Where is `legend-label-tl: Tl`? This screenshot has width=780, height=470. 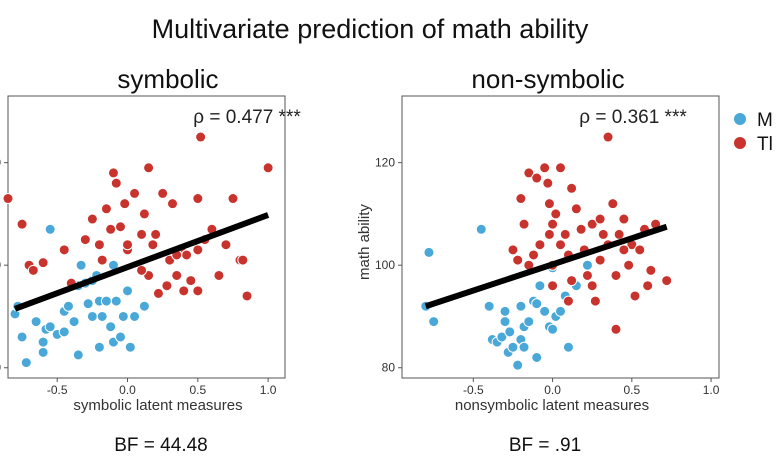 legend-label-tl: Tl is located at coordinates (765, 144).